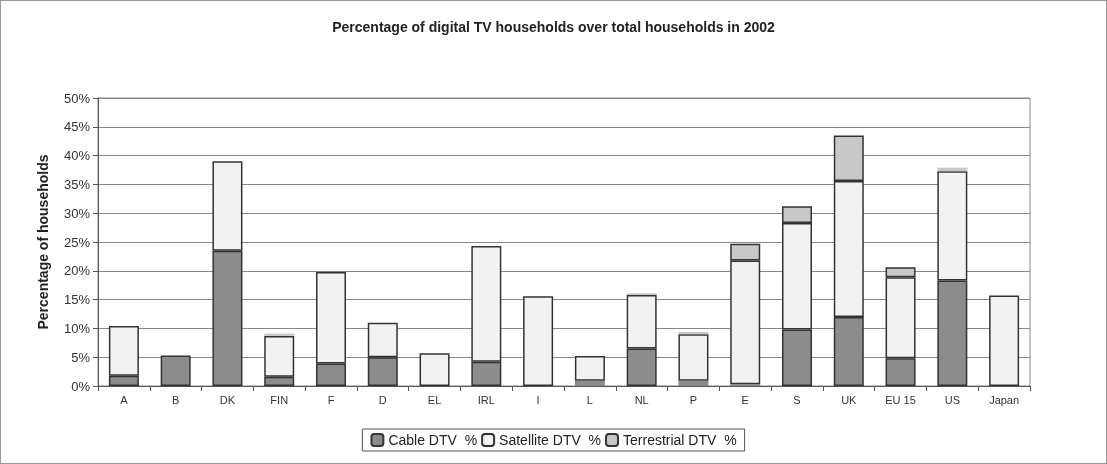  What do you see at coordinates (797, 399) in the screenshot?
I see `x-tick-label: S` at bounding box center [797, 399].